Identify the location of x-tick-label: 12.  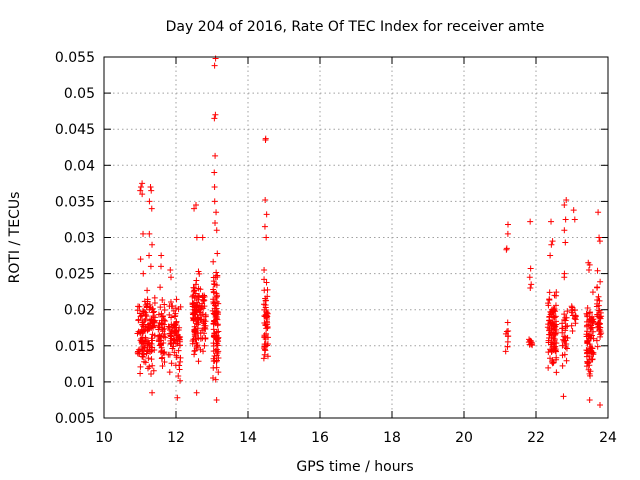
(176, 438).